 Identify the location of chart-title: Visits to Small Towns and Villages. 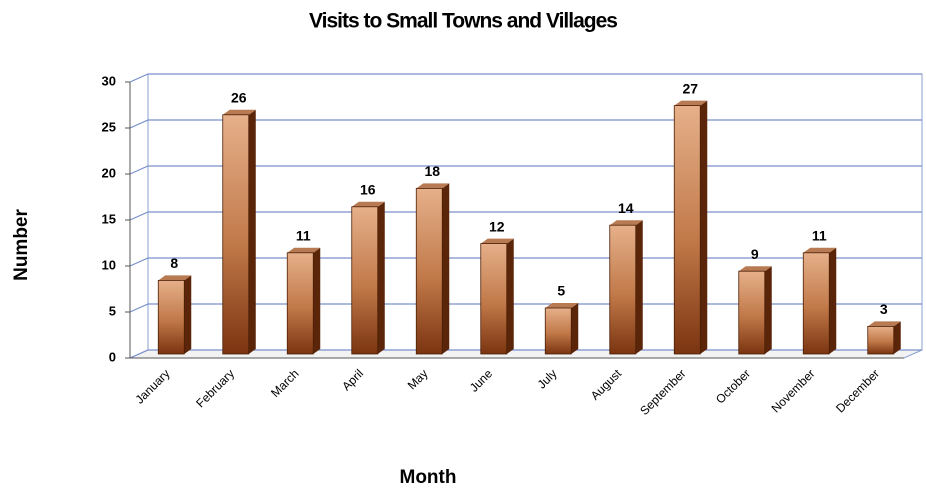
(463, 21).